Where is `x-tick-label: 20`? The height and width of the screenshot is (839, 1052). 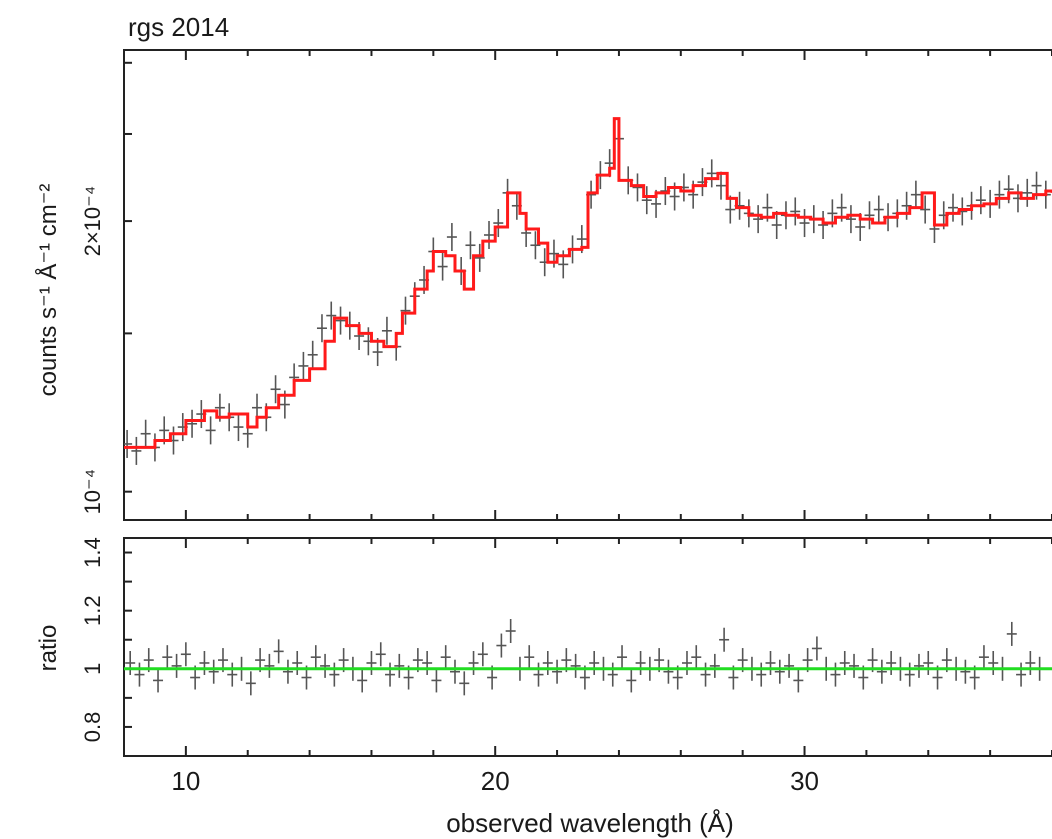 x-tick-label: 20 is located at coordinates (495, 781).